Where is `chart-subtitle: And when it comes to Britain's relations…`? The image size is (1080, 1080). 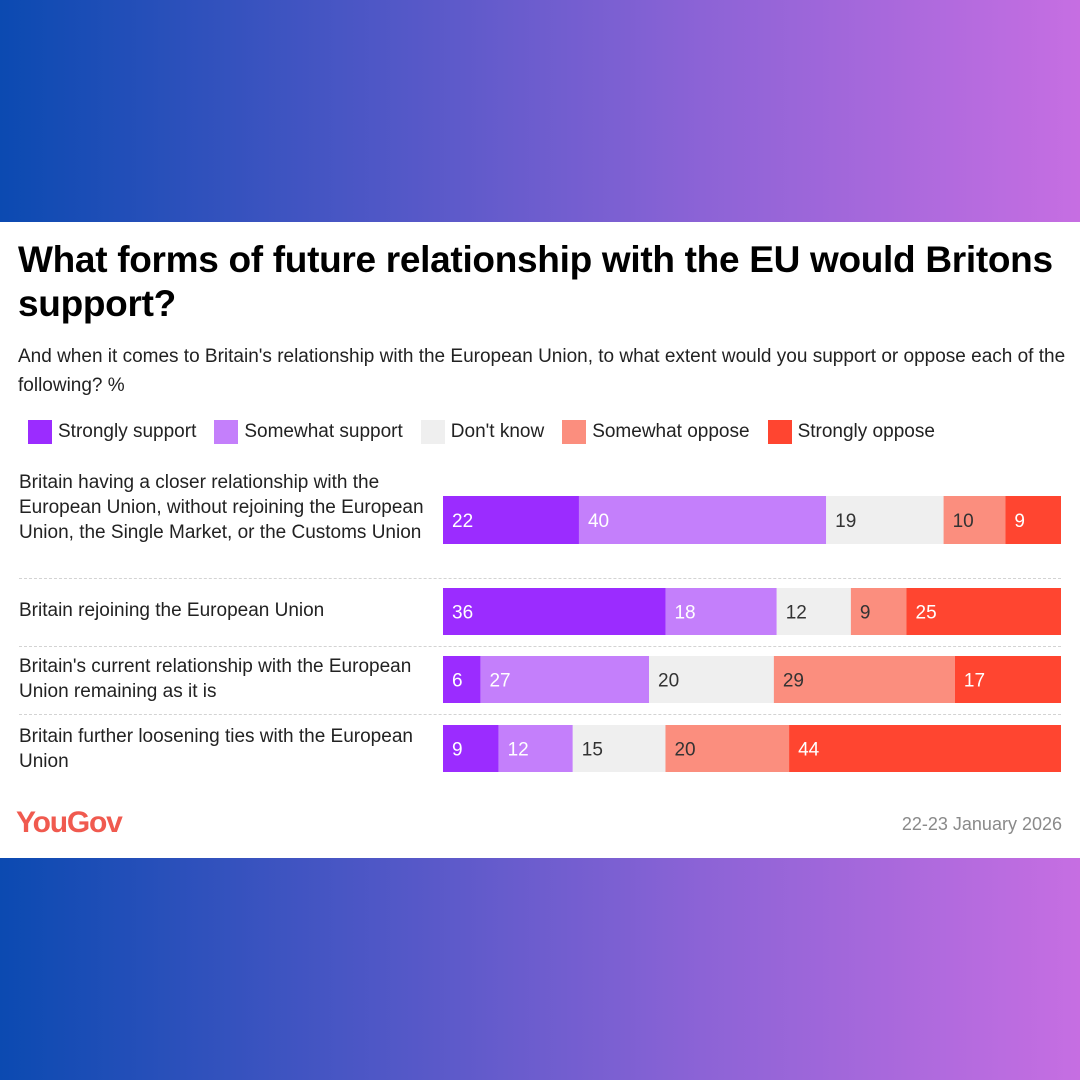 chart-subtitle: And when it comes to Britain's relations… is located at coordinates (542, 371).